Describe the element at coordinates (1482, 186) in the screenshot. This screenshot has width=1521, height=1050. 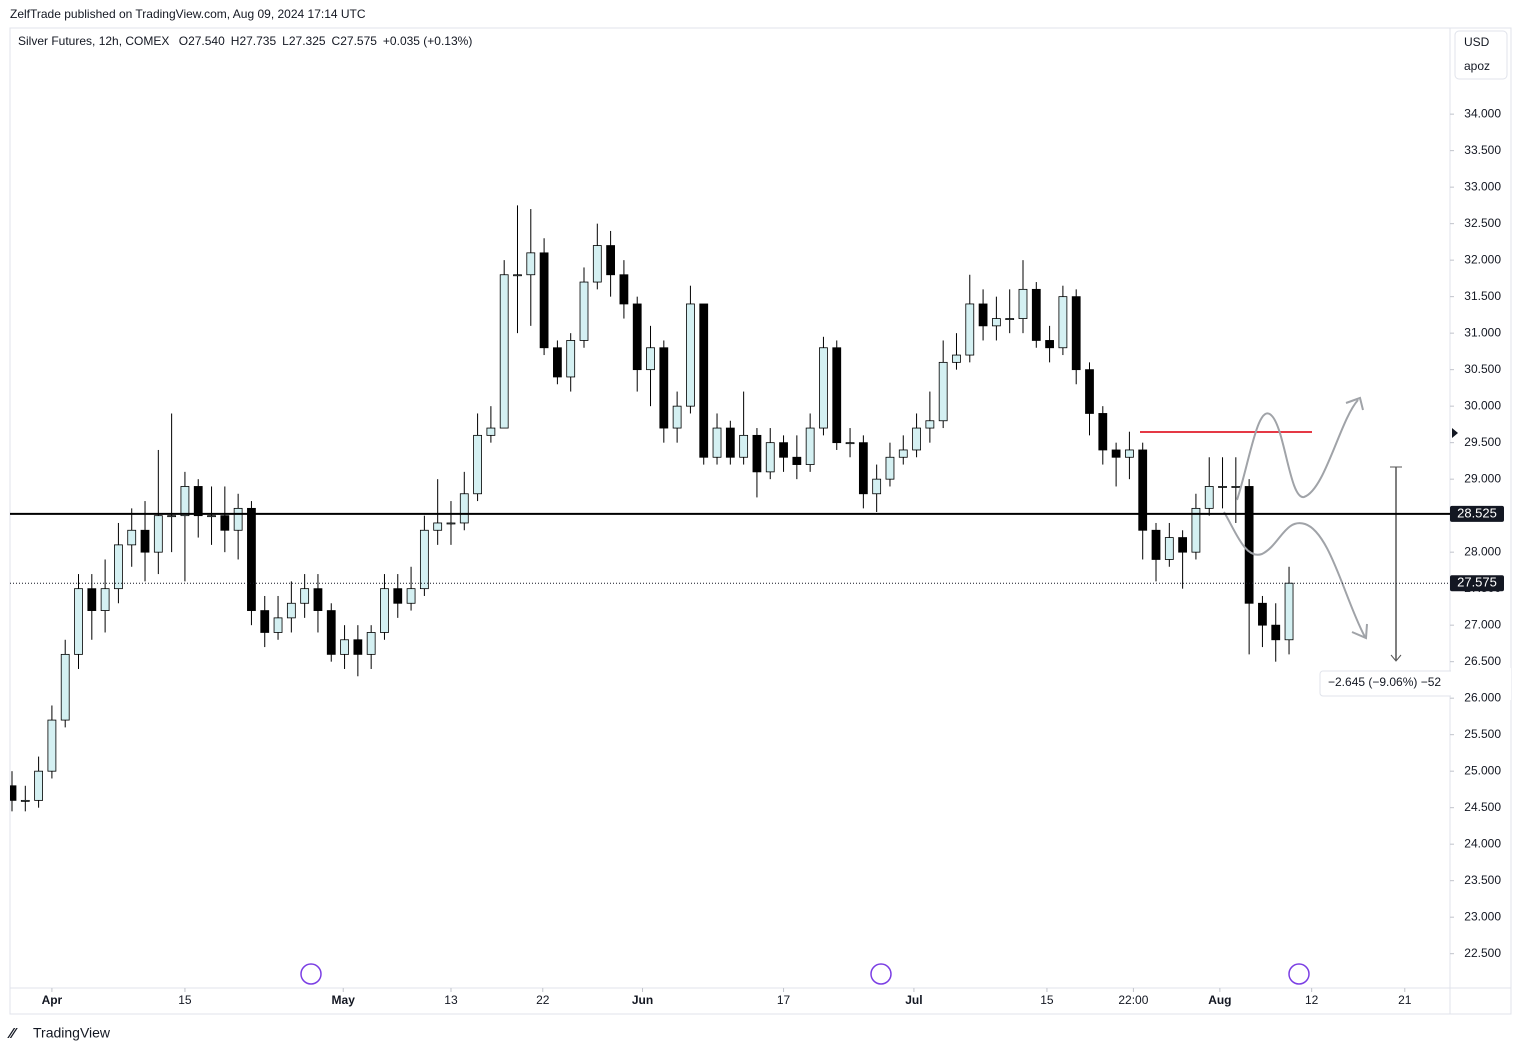
I see `y-tick-label: 33.000` at that location.